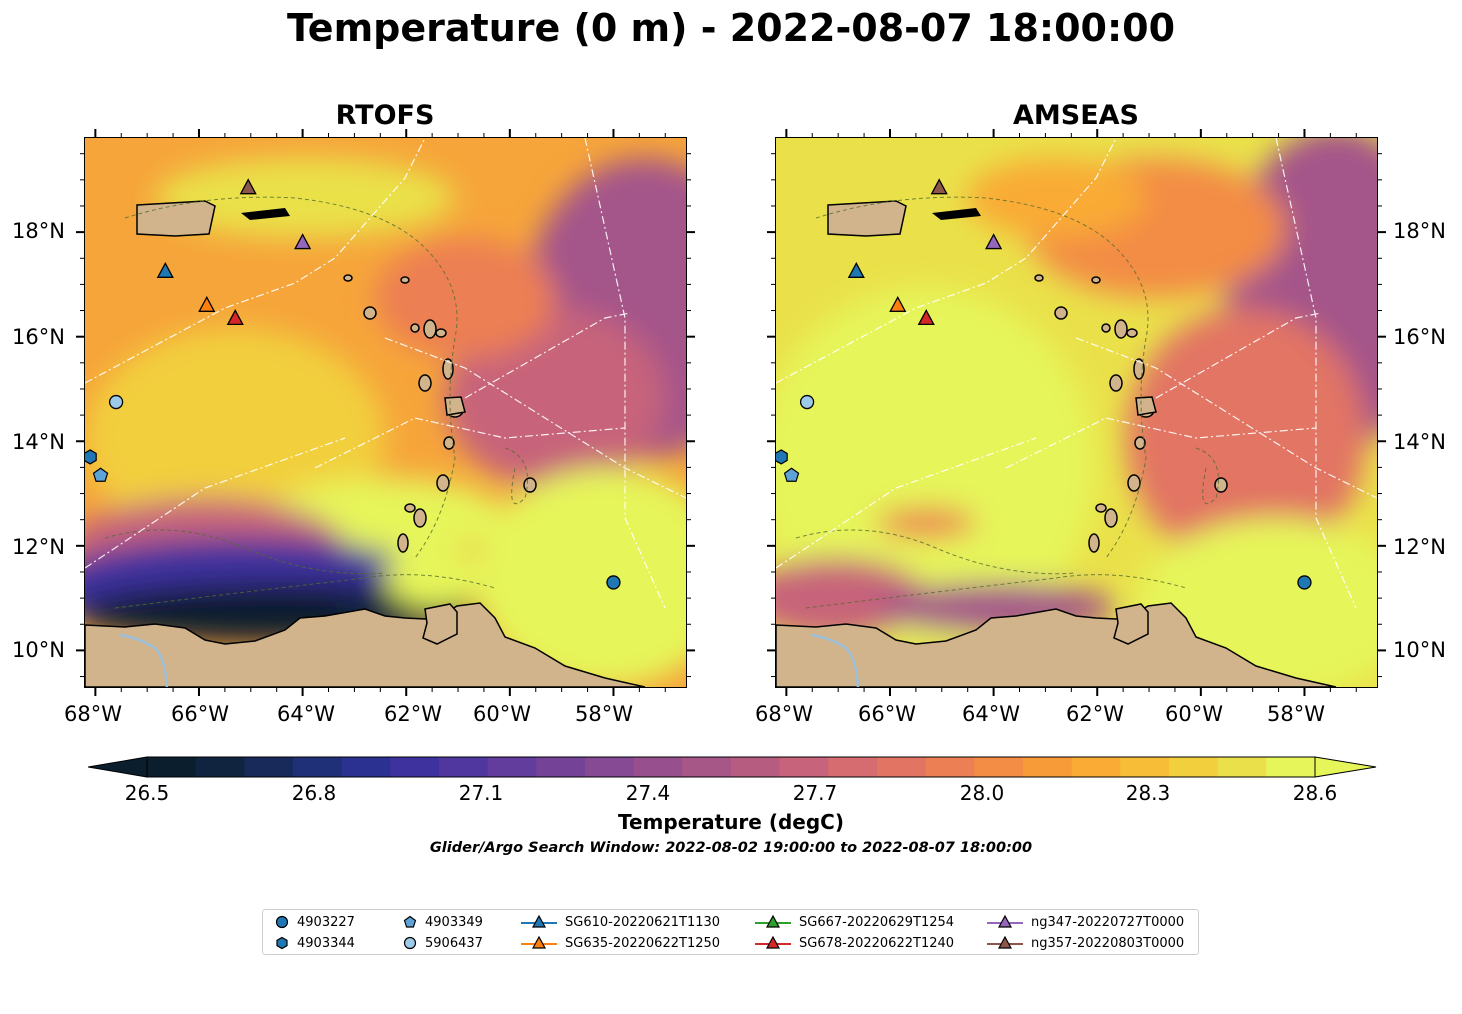 This screenshot has height=1014, width=1462. What do you see at coordinates (620, 943) in the screenshot?
I see `legend-item: SG635-20220622T1250` at bounding box center [620, 943].